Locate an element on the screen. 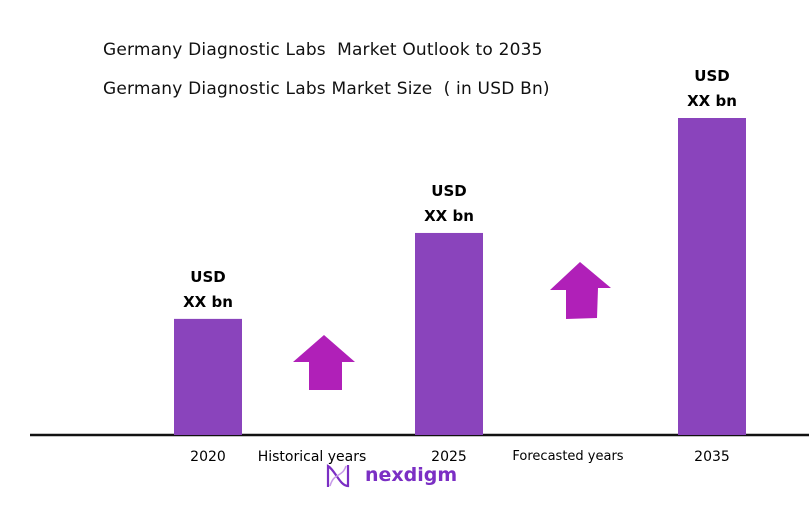  bar-2020 is located at coordinates (208, 376).